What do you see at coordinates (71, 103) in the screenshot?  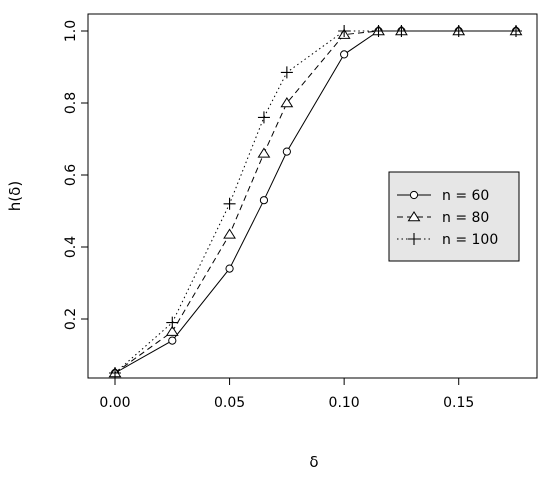 I see `y-tick-label: 0.8` at bounding box center [71, 103].